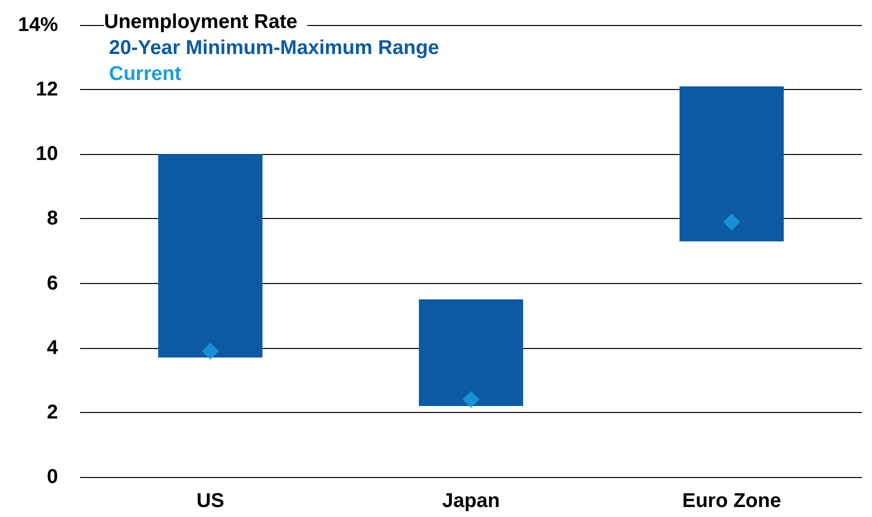  I want to click on legend-title: Unemployment Rate, so click(201, 22).